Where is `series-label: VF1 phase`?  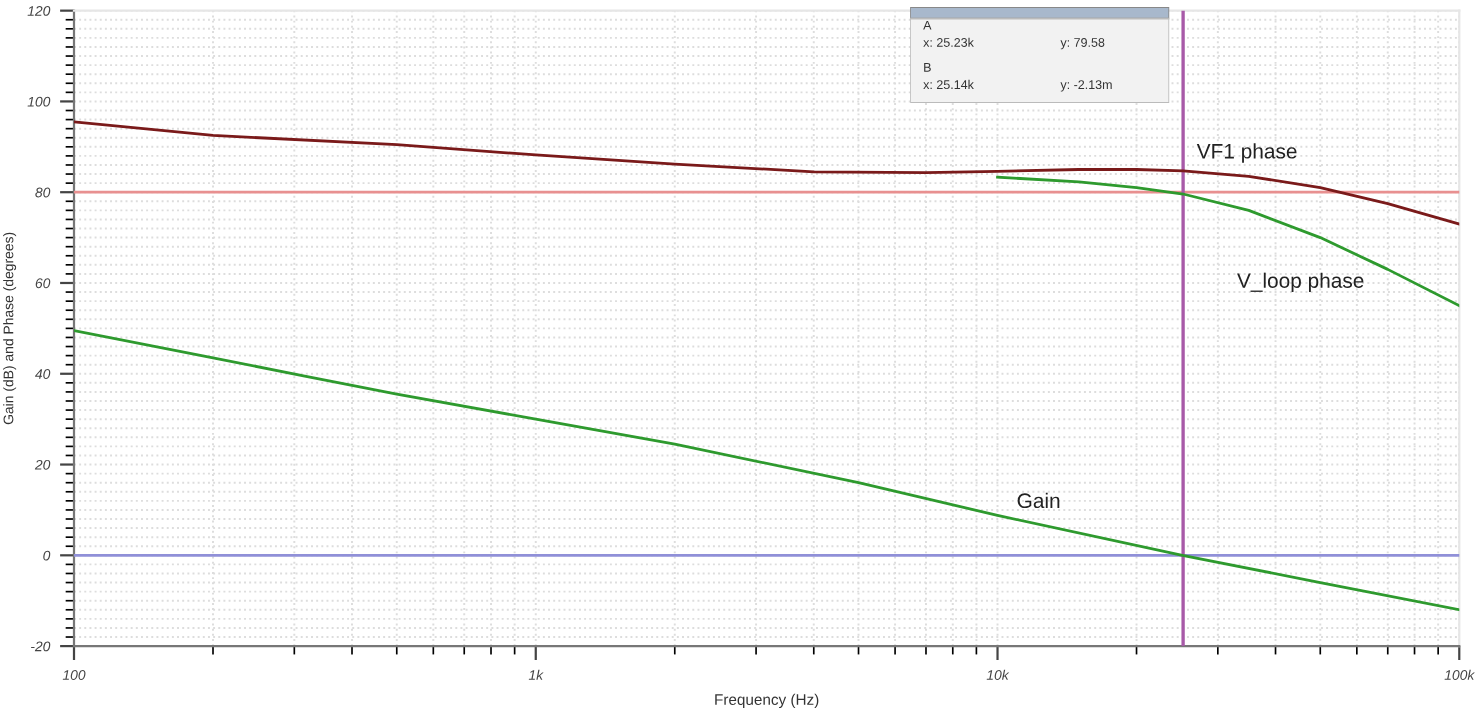 series-label: VF1 phase is located at coordinates (1246, 153).